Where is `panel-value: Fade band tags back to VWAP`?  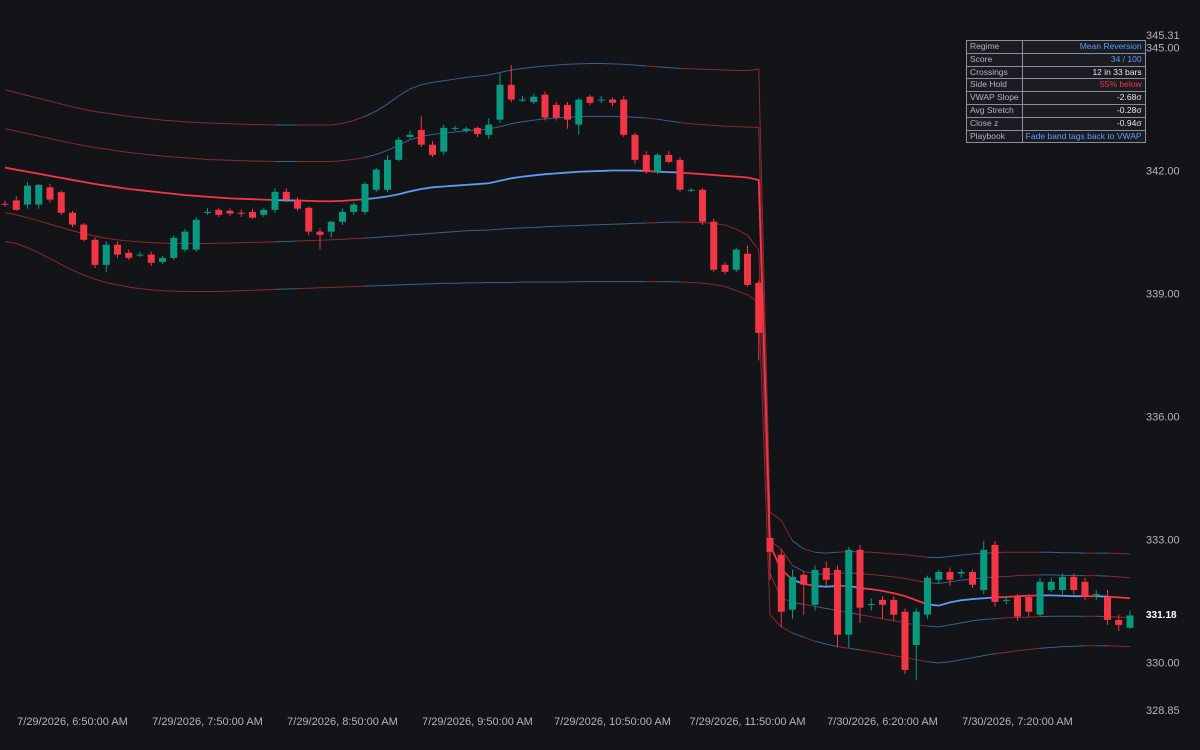 panel-value: Fade band tags back to VWAP is located at coordinates (1083, 136).